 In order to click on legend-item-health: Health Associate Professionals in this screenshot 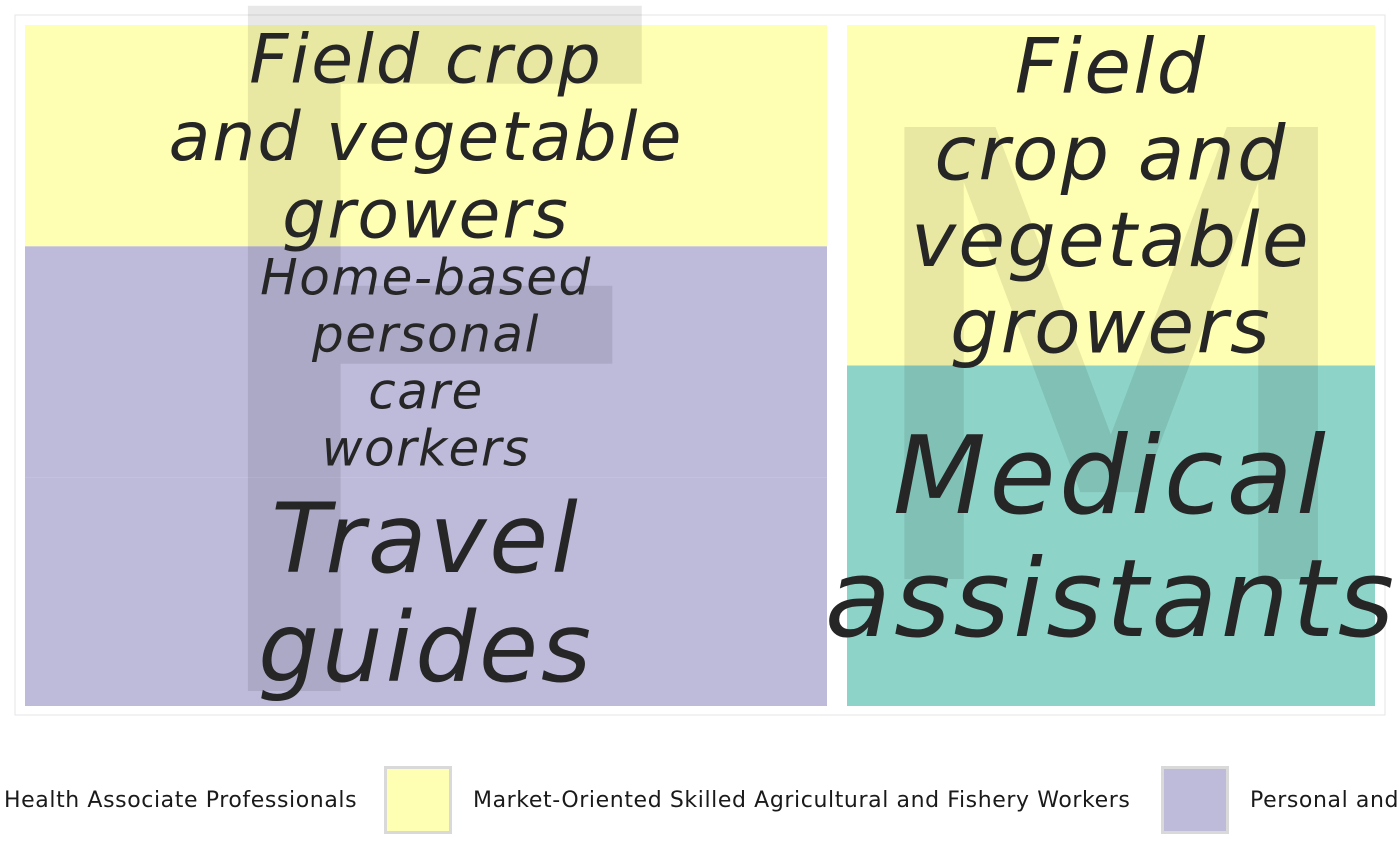, I will do `click(180, 800)`.